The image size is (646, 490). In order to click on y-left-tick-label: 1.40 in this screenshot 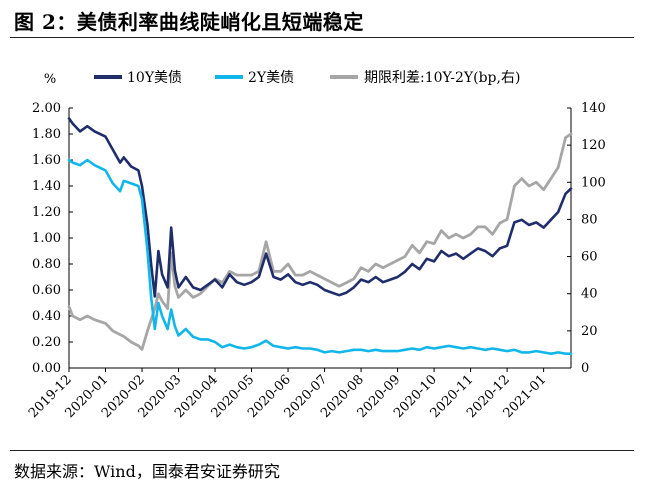, I will do `click(46, 186)`.